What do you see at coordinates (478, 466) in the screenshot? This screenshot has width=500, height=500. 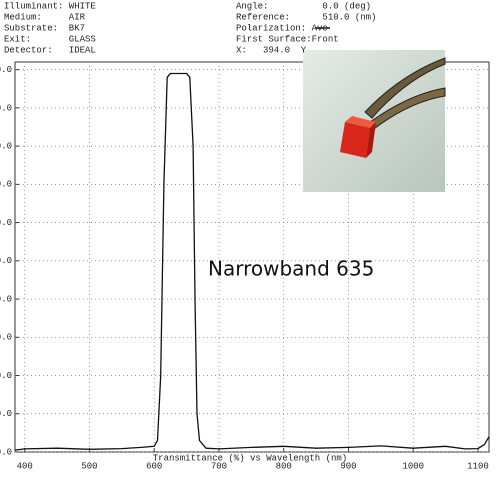 I see `x-tick-label: 1100` at bounding box center [478, 466].